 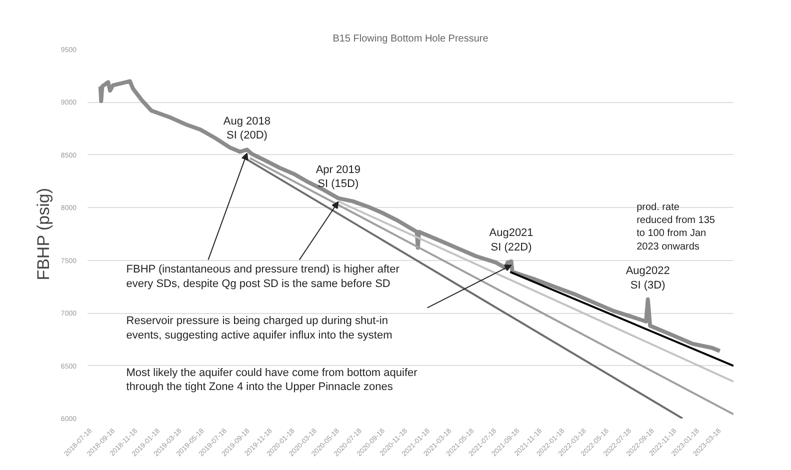 I want to click on annotation: Apr 2019 SI (15D), so click(x=338, y=177).